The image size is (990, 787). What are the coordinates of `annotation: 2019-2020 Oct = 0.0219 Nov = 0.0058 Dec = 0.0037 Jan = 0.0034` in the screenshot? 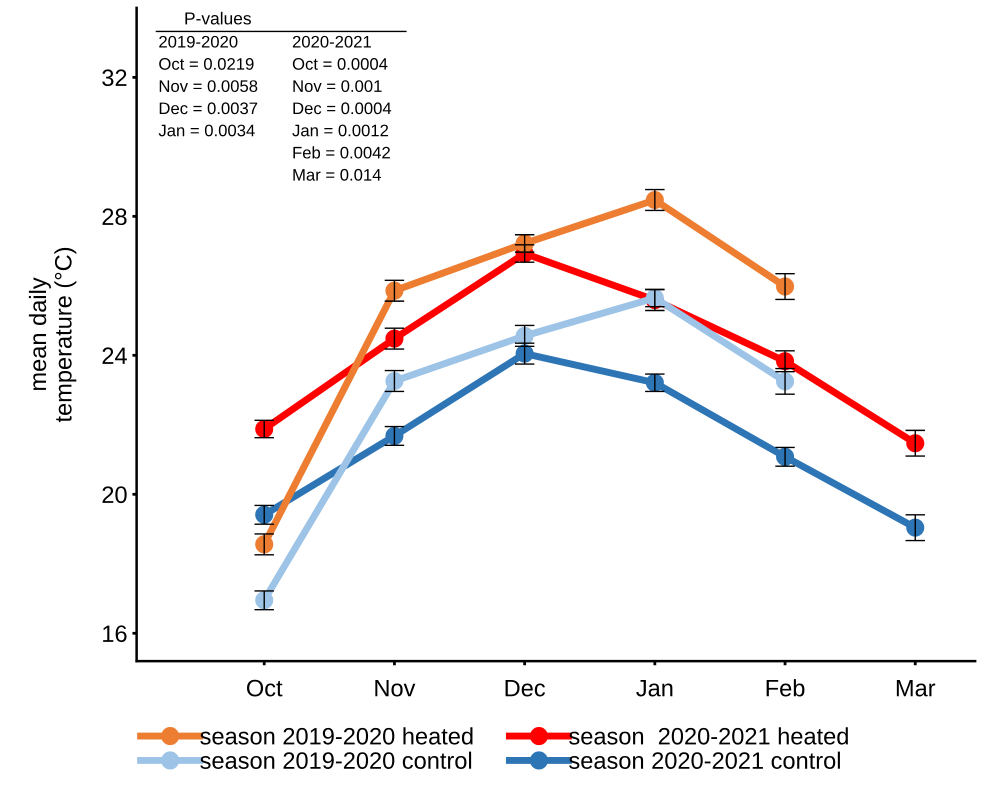 It's located at (208, 86).